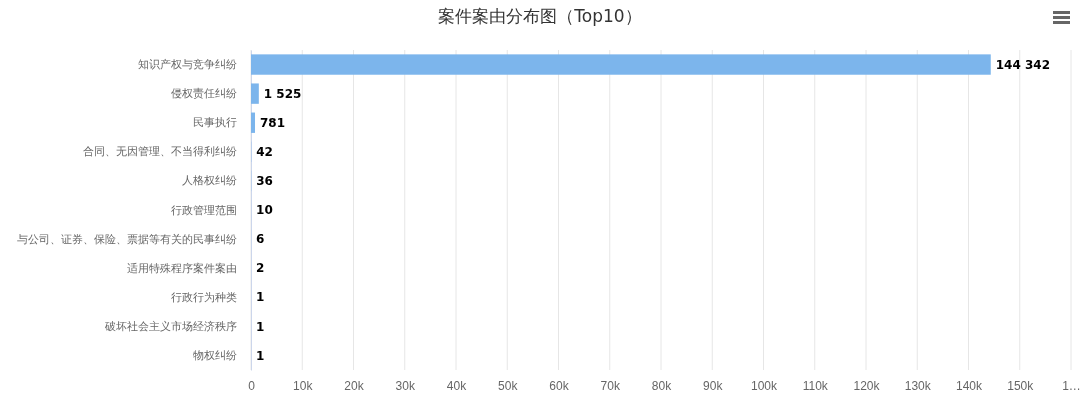 This screenshot has width=1080, height=405. I want to click on x-tick-label: 150k, so click(1021, 385).